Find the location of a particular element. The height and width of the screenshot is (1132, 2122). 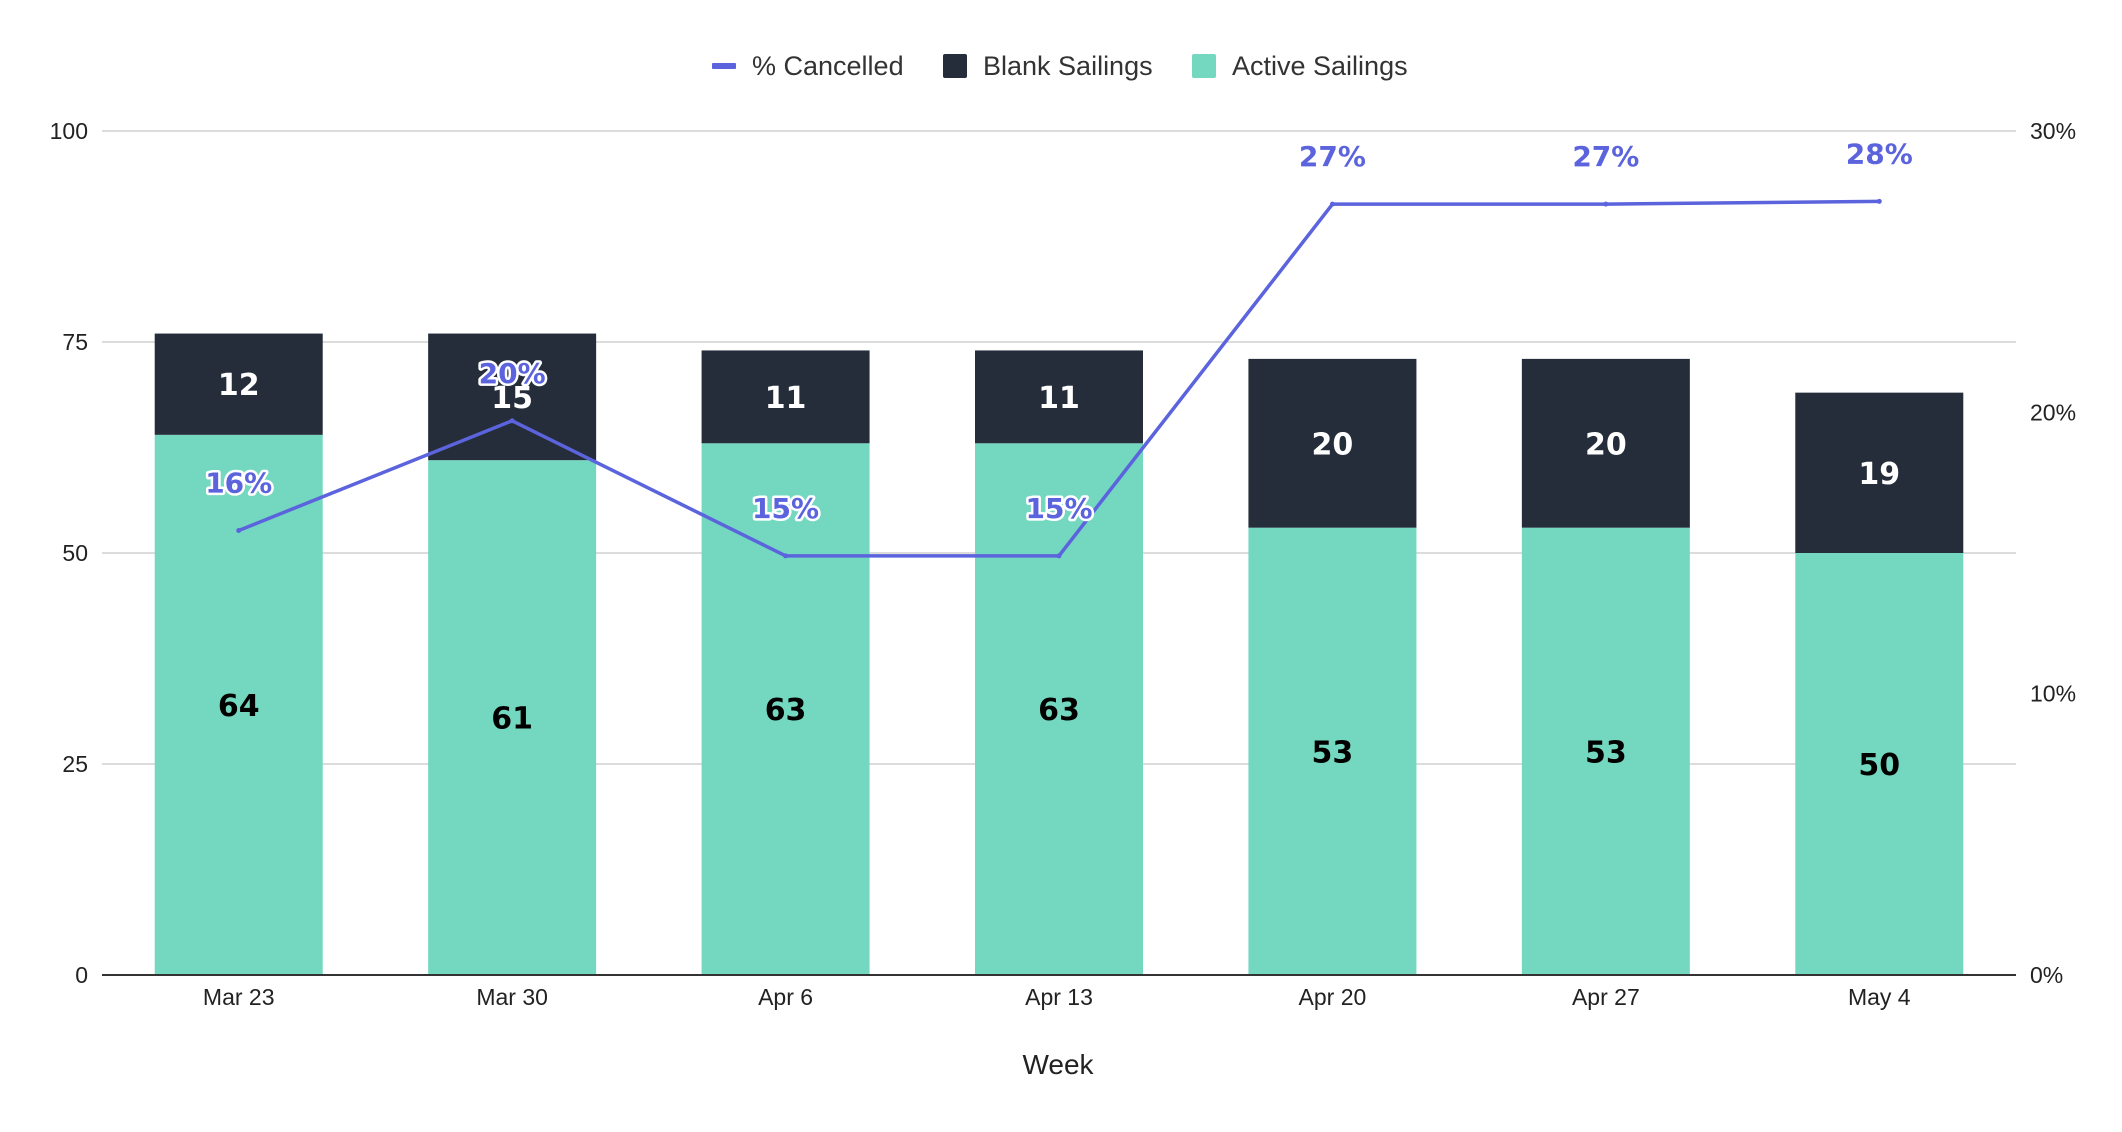

pct-cancelled-value-label: 16% is located at coordinates (238, 482).